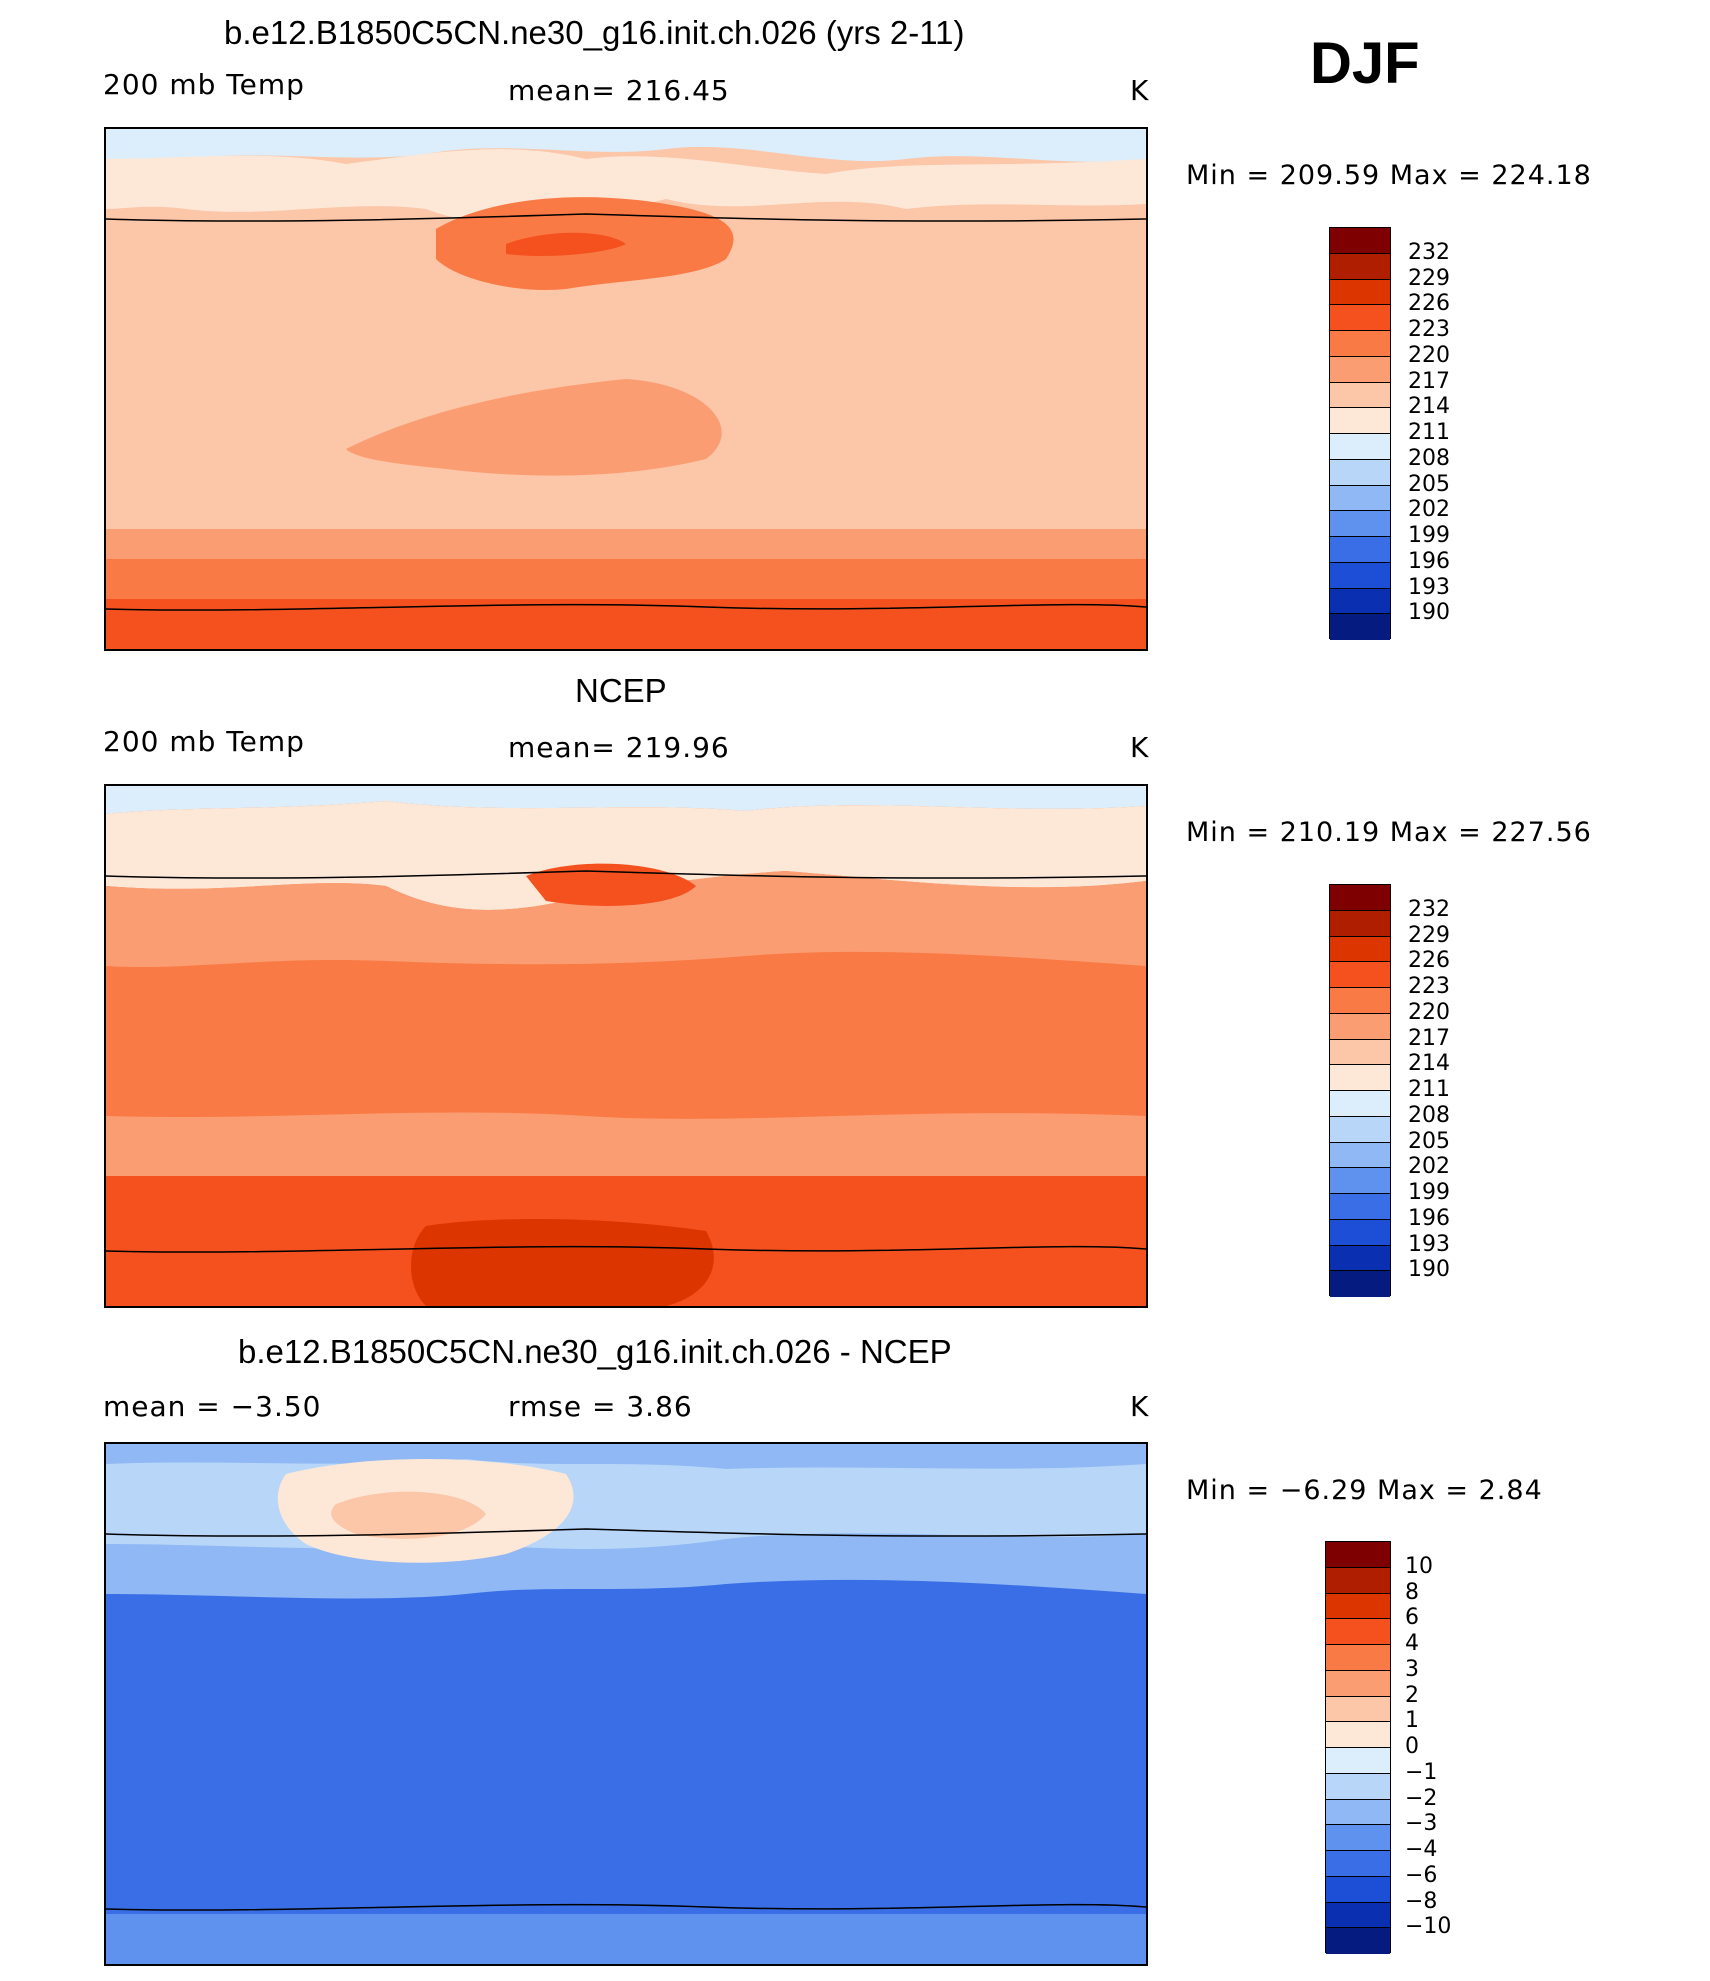  I want to click on colorbar-tick-label: −4, so click(1421, 1849).